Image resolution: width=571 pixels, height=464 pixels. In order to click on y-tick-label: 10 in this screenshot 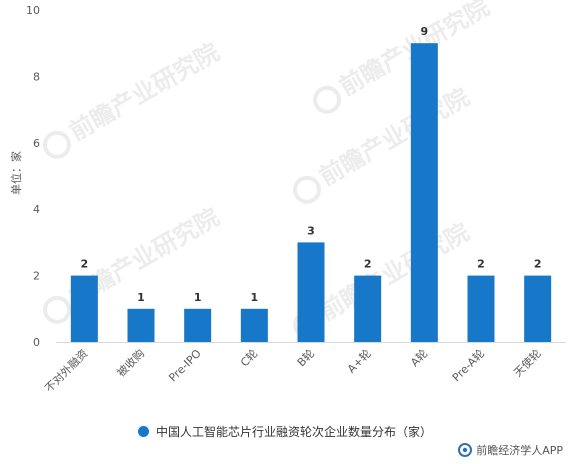, I will do `click(33, 10)`.